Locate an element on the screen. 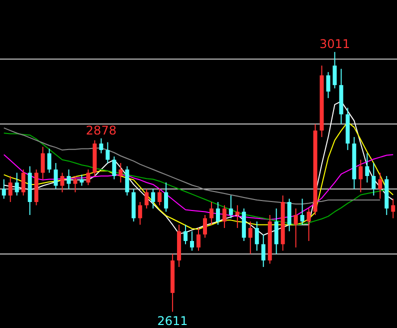 This screenshot has height=328, width=397. annotation: 2611 is located at coordinates (172, 321).